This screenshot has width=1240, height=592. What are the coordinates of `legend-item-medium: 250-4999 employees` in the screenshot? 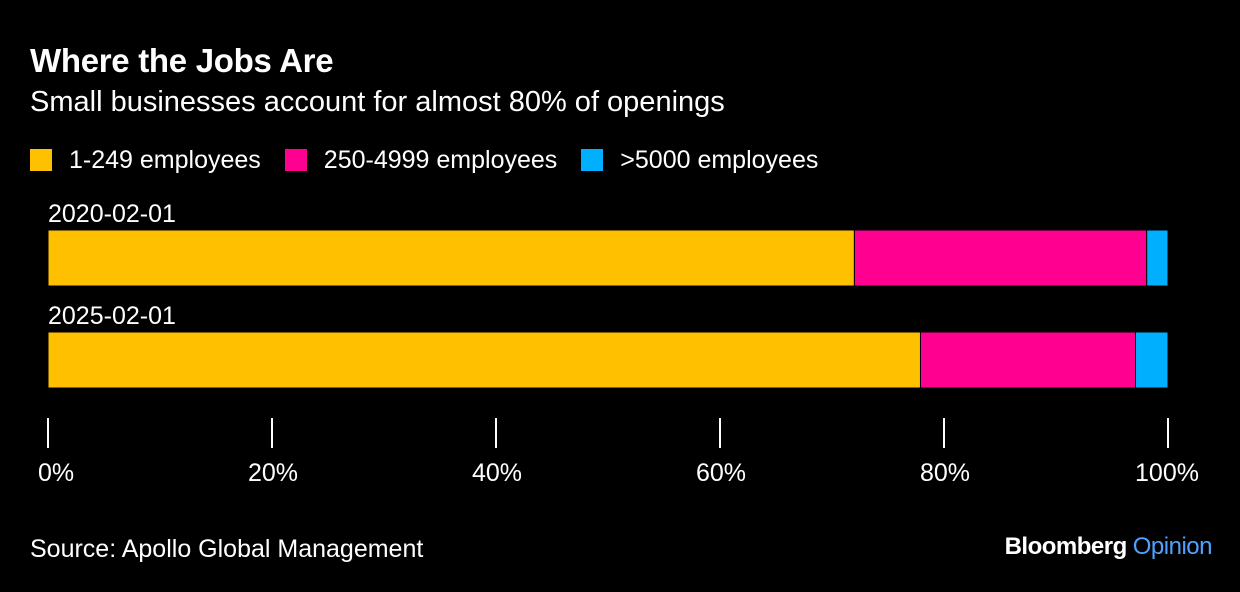 It's located at (421, 160).